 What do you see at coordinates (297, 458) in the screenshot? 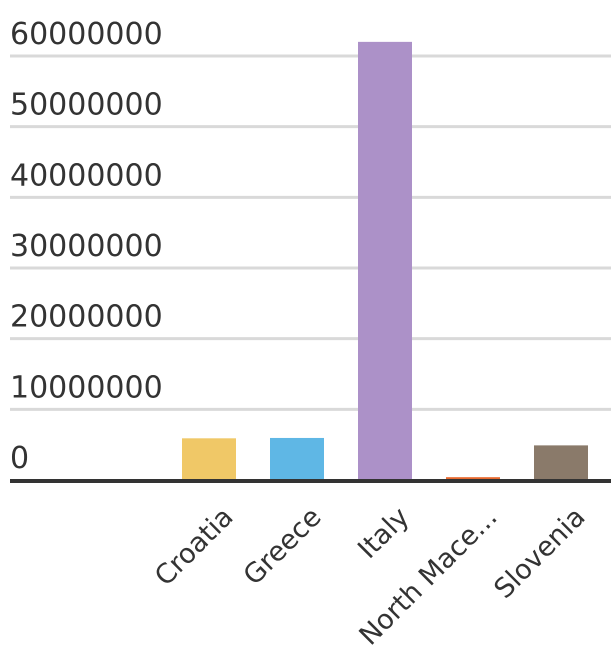
I see `bar-greece` at bounding box center [297, 458].